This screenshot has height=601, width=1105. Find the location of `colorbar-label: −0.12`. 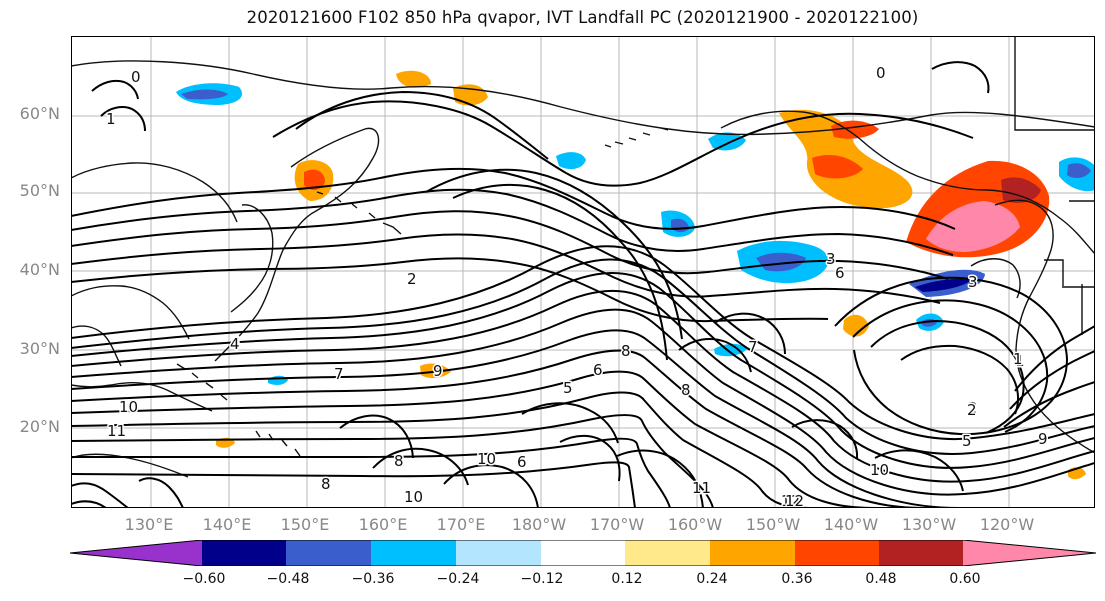

colorbar-label: −0.12 is located at coordinates (542, 579).